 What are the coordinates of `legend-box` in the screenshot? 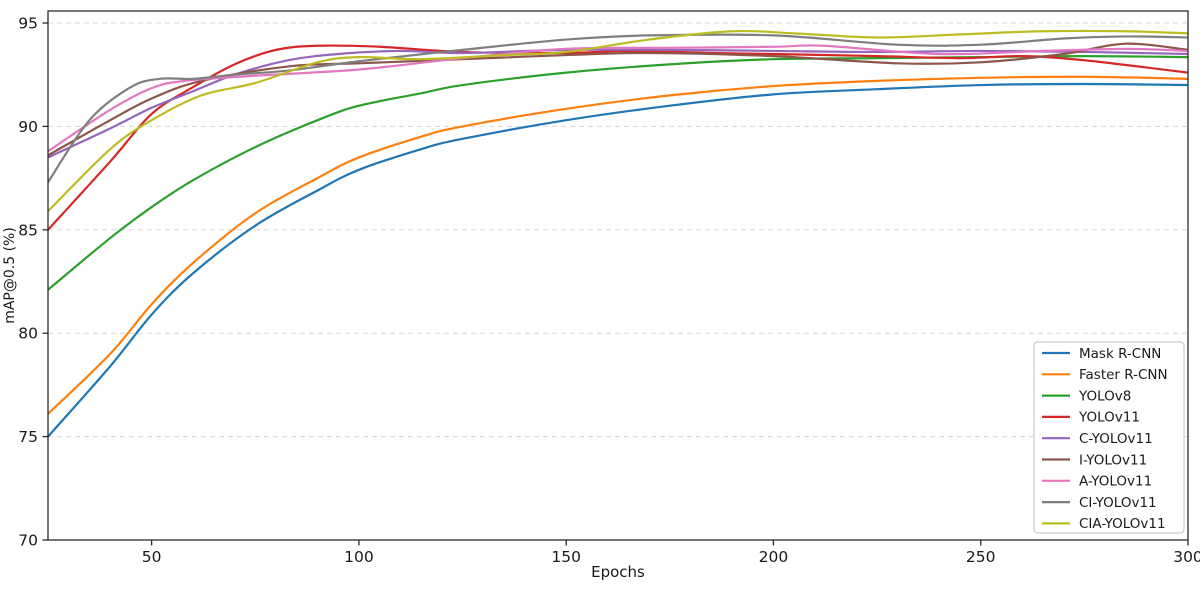 It's located at (1109, 437).